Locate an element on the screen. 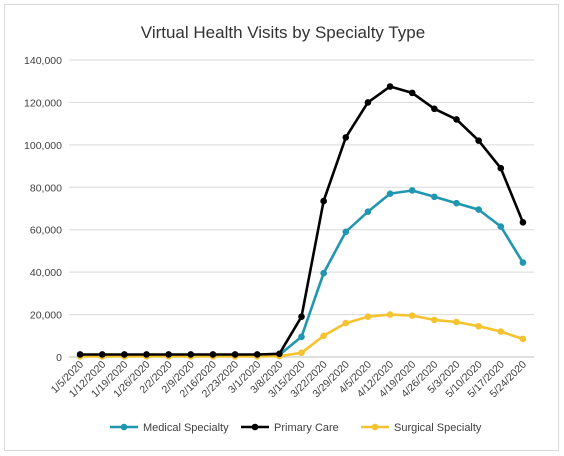  legend-label: Primary Care is located at coordinates (306, 428).